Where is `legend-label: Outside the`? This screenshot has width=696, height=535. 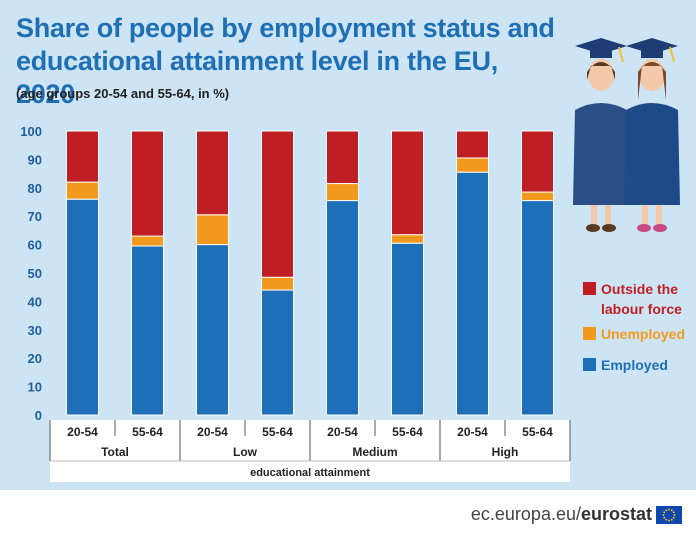 legend-label: Outside the is located at coordinates (639, 289).